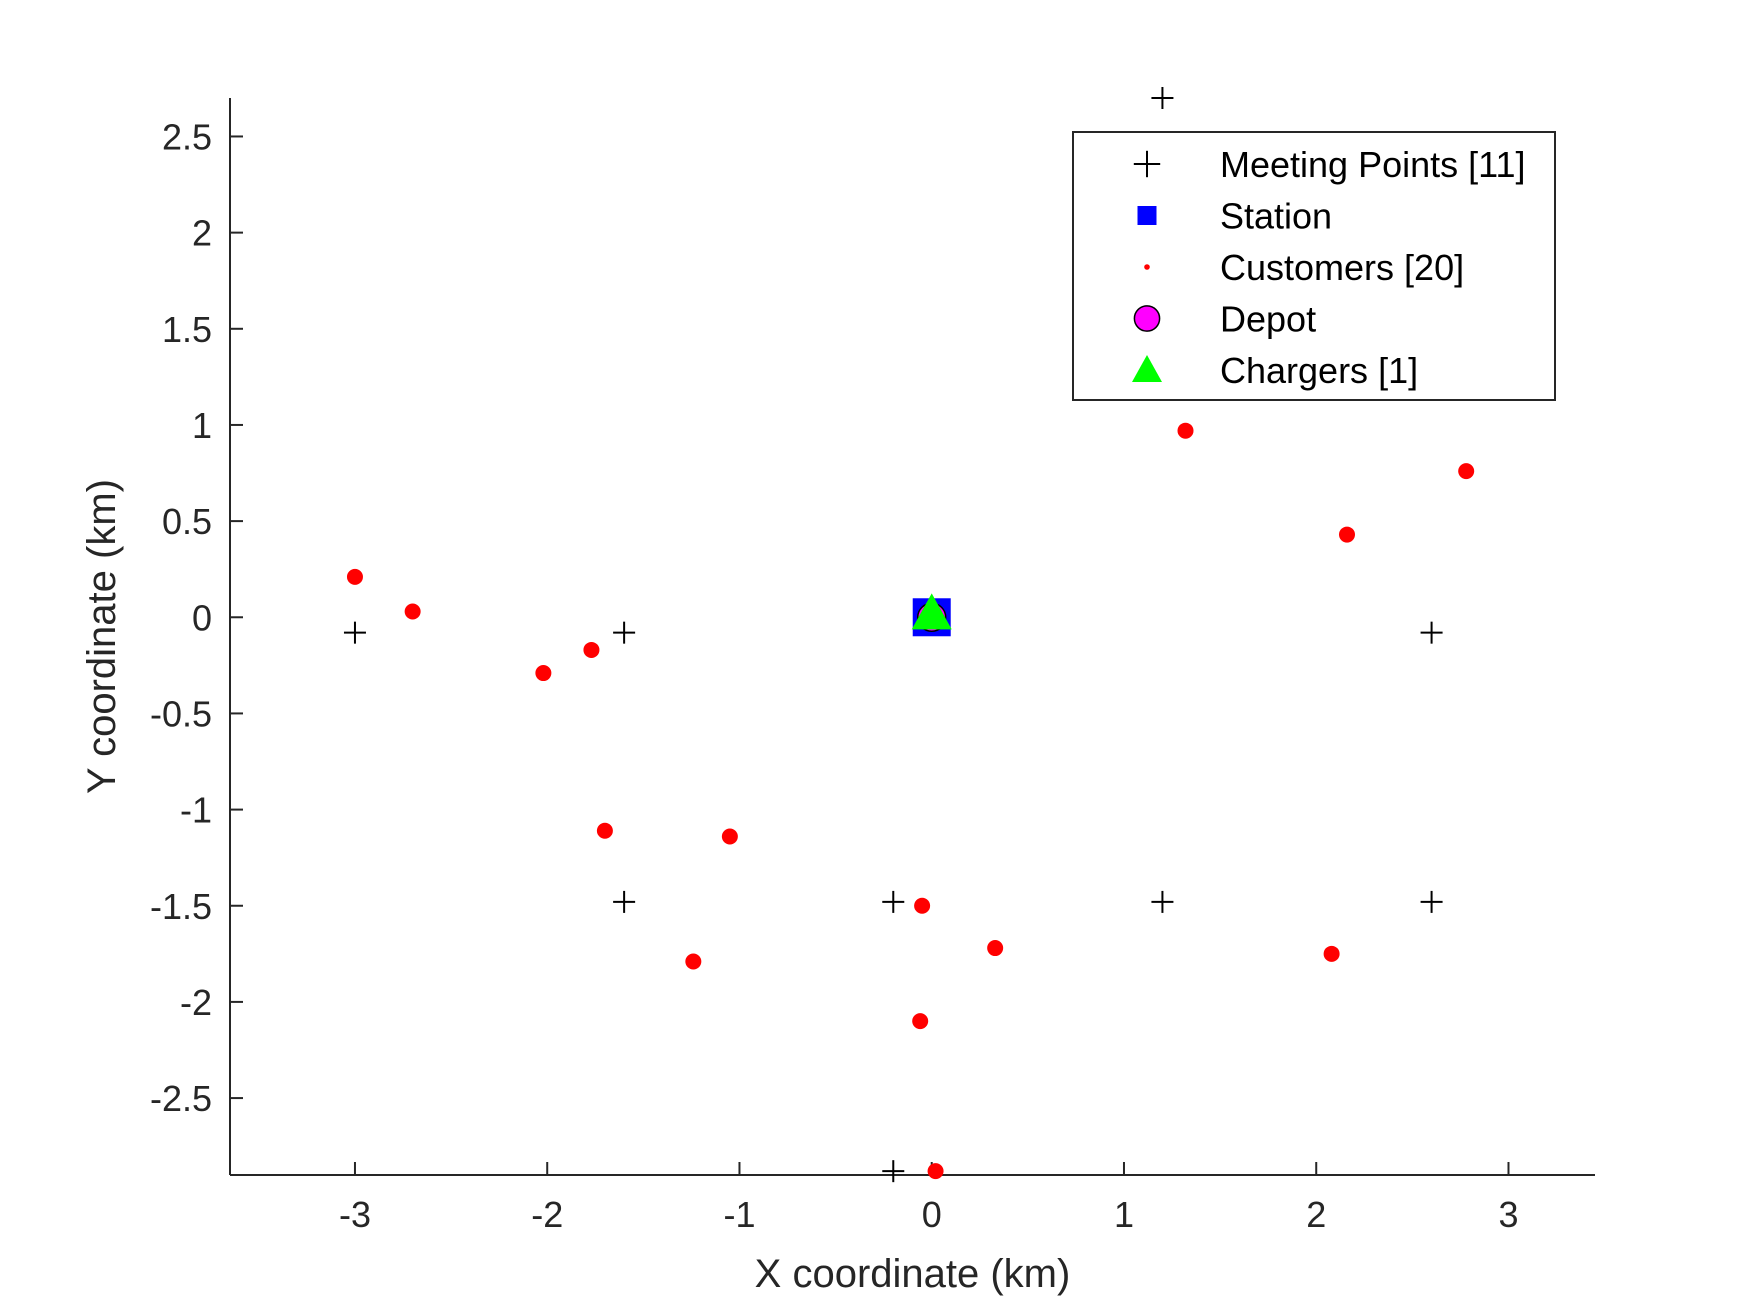 The width and height of the screenshot is (1750, 1313). What do you see at coordinates (1276, 216) in the screenshot?
I see `legend-label: Station` at bounding box center [1276, 216].